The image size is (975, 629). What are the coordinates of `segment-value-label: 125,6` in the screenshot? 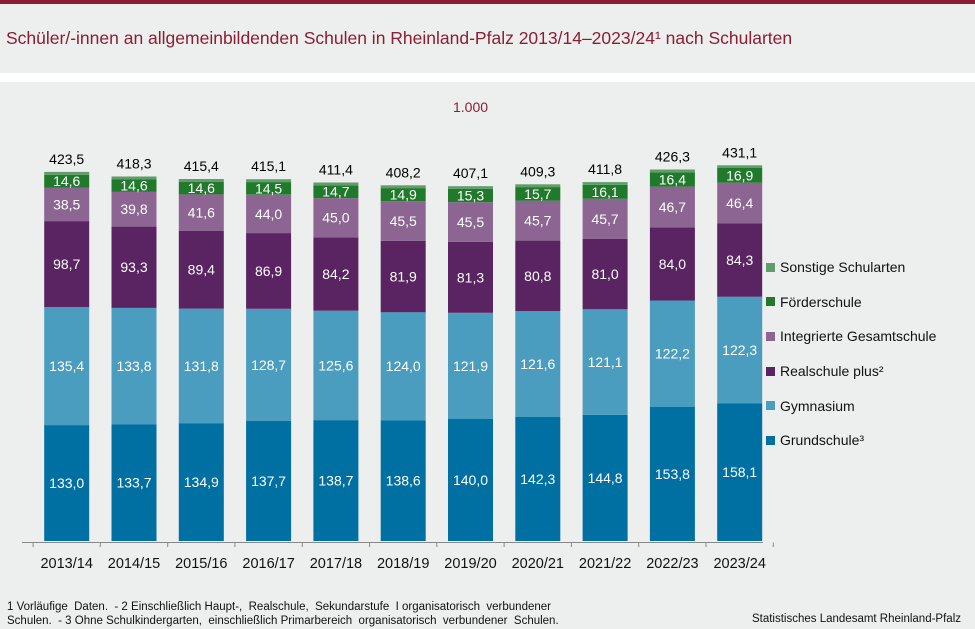 It's located at (335, 365).